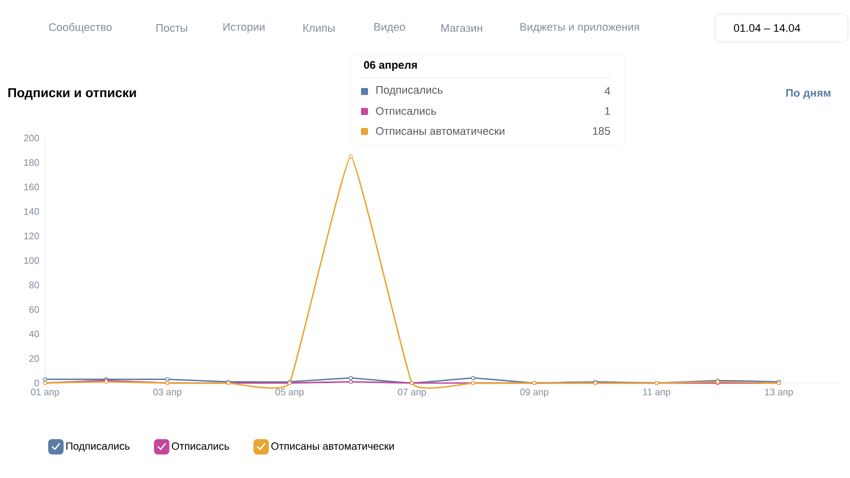 This screenshot has height=478, width=850. What do you see at coordinates (409, 91) in the screenshot?
I see `text: Подписались` at bounding box center [409, 91].